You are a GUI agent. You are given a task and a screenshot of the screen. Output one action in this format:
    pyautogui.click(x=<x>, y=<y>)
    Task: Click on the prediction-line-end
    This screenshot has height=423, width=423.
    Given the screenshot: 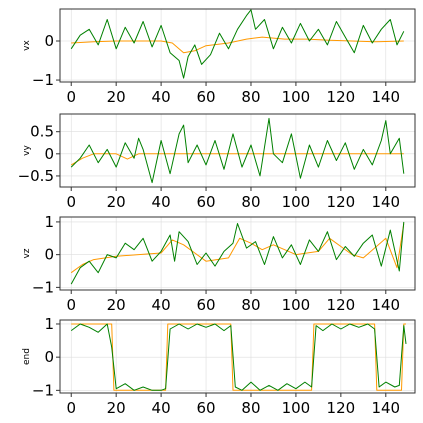 What is the action you would take?
    pyautogui.click(x=238, y=357)
    